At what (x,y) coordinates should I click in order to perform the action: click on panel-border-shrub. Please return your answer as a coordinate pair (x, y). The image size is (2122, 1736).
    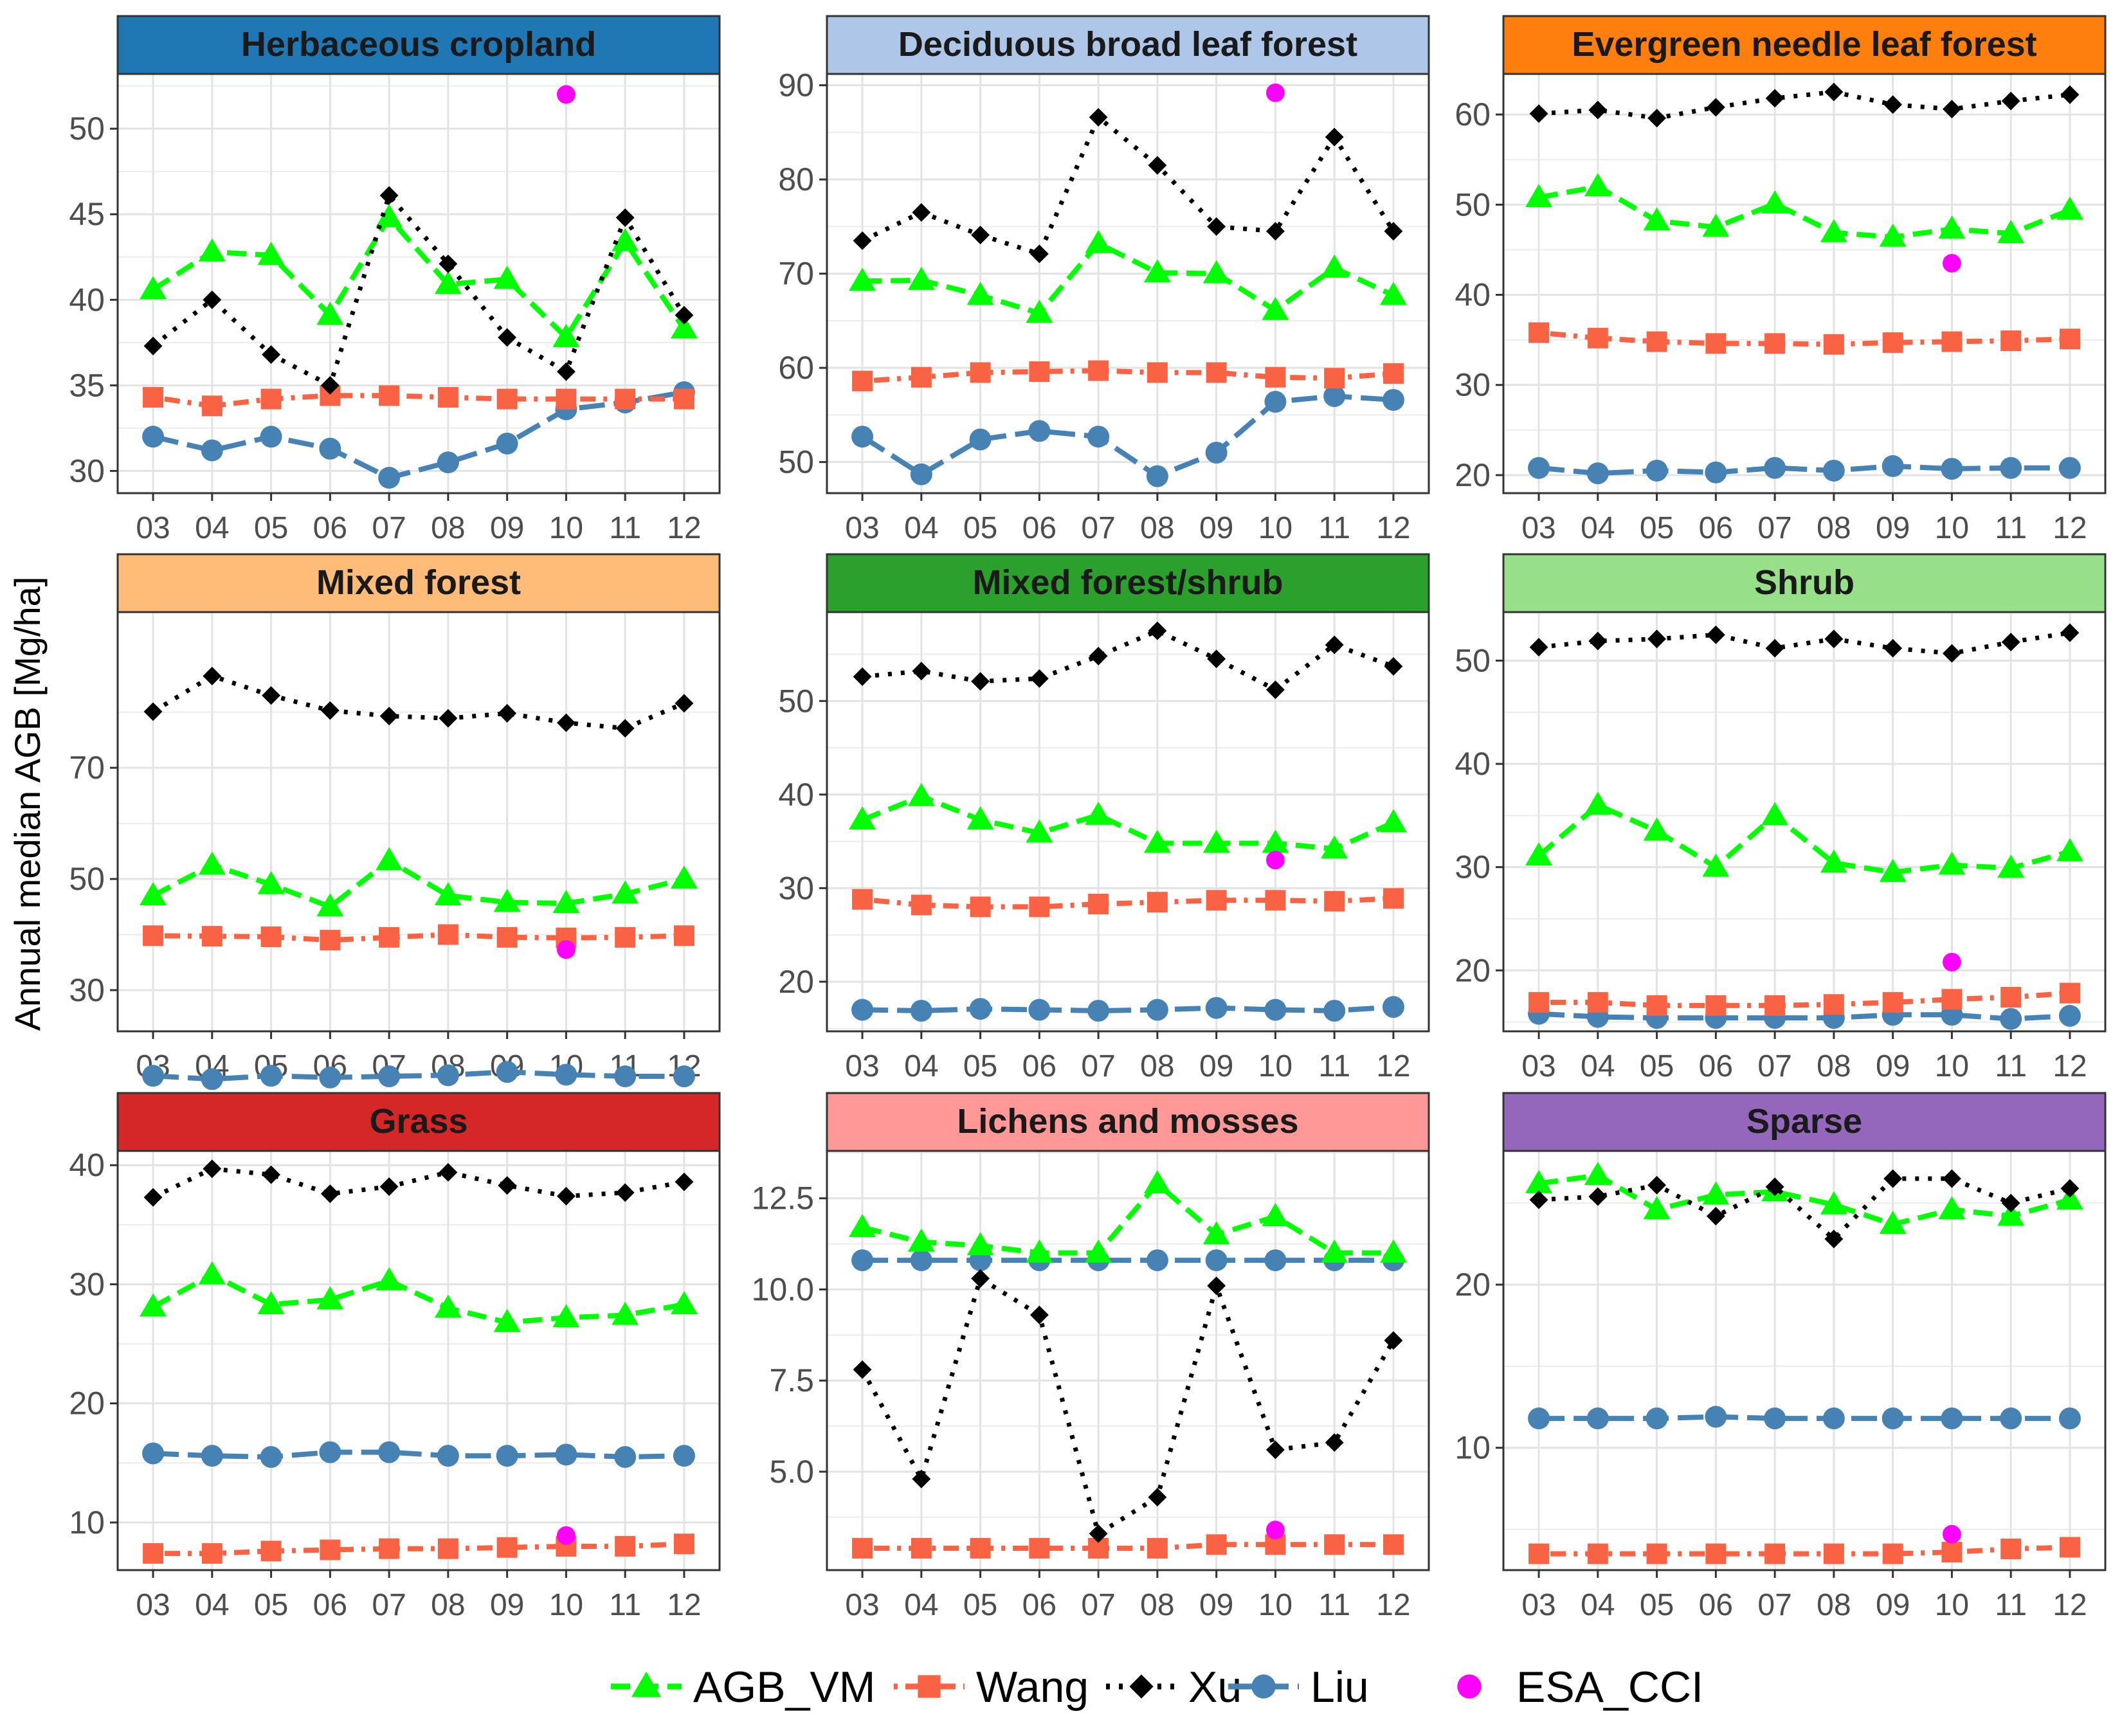
    Looking at the image, I should click on (1804, 822).